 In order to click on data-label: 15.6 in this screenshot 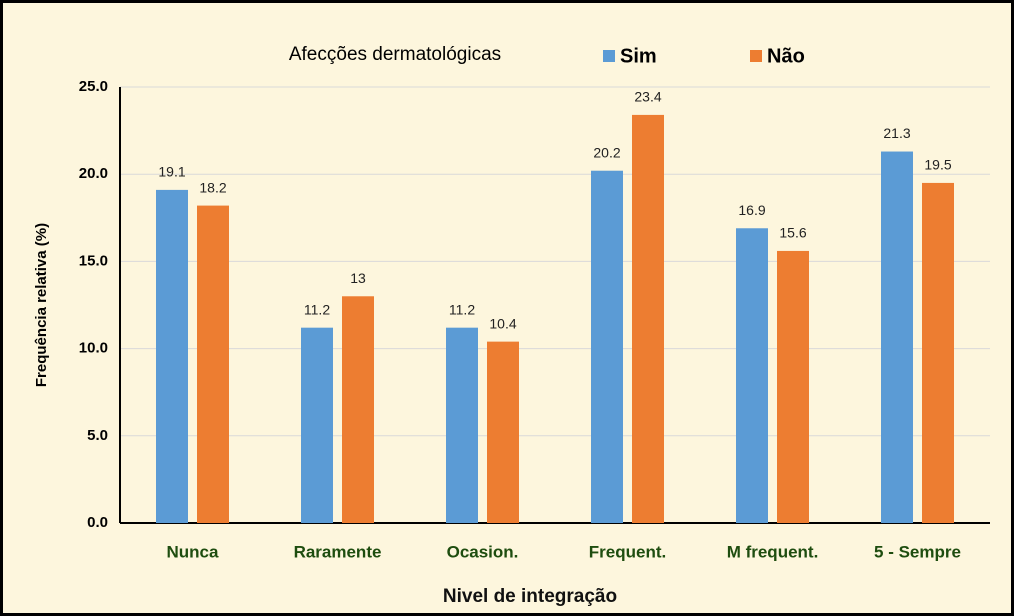, I will do `click(792, 233)`.